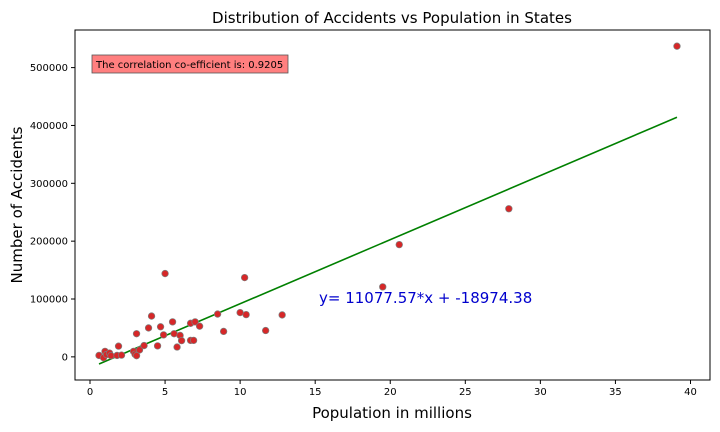  I want to click on y-tick-label: 0, so click(65, 357).